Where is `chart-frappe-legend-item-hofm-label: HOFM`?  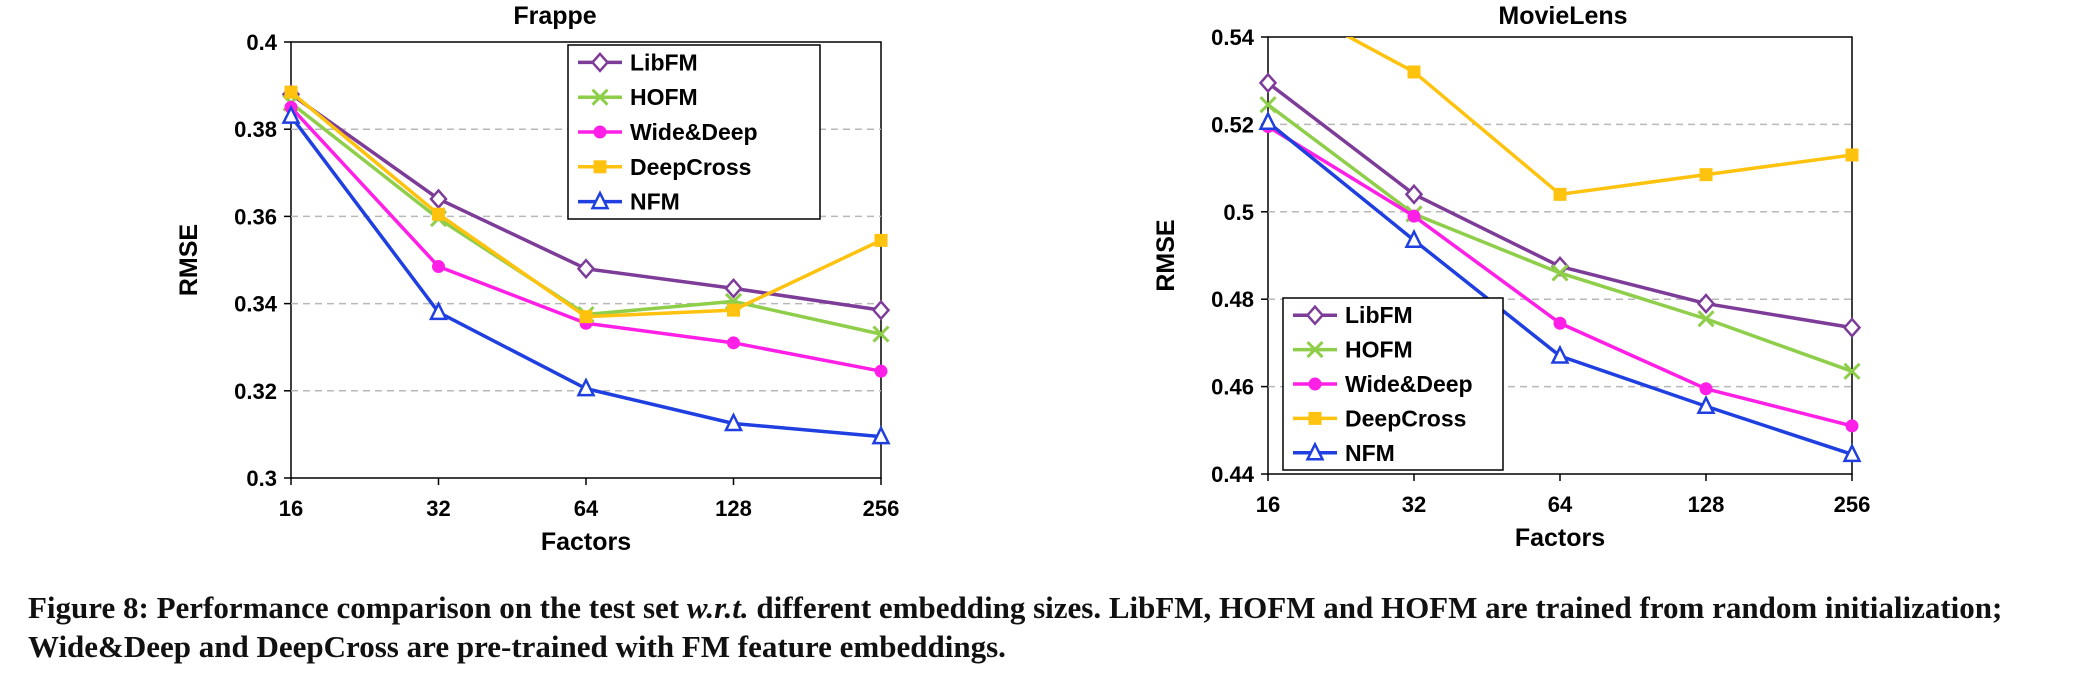 chart-frappe-legend-item-hofm-label: HOFM is located at coordinates (664, 97).